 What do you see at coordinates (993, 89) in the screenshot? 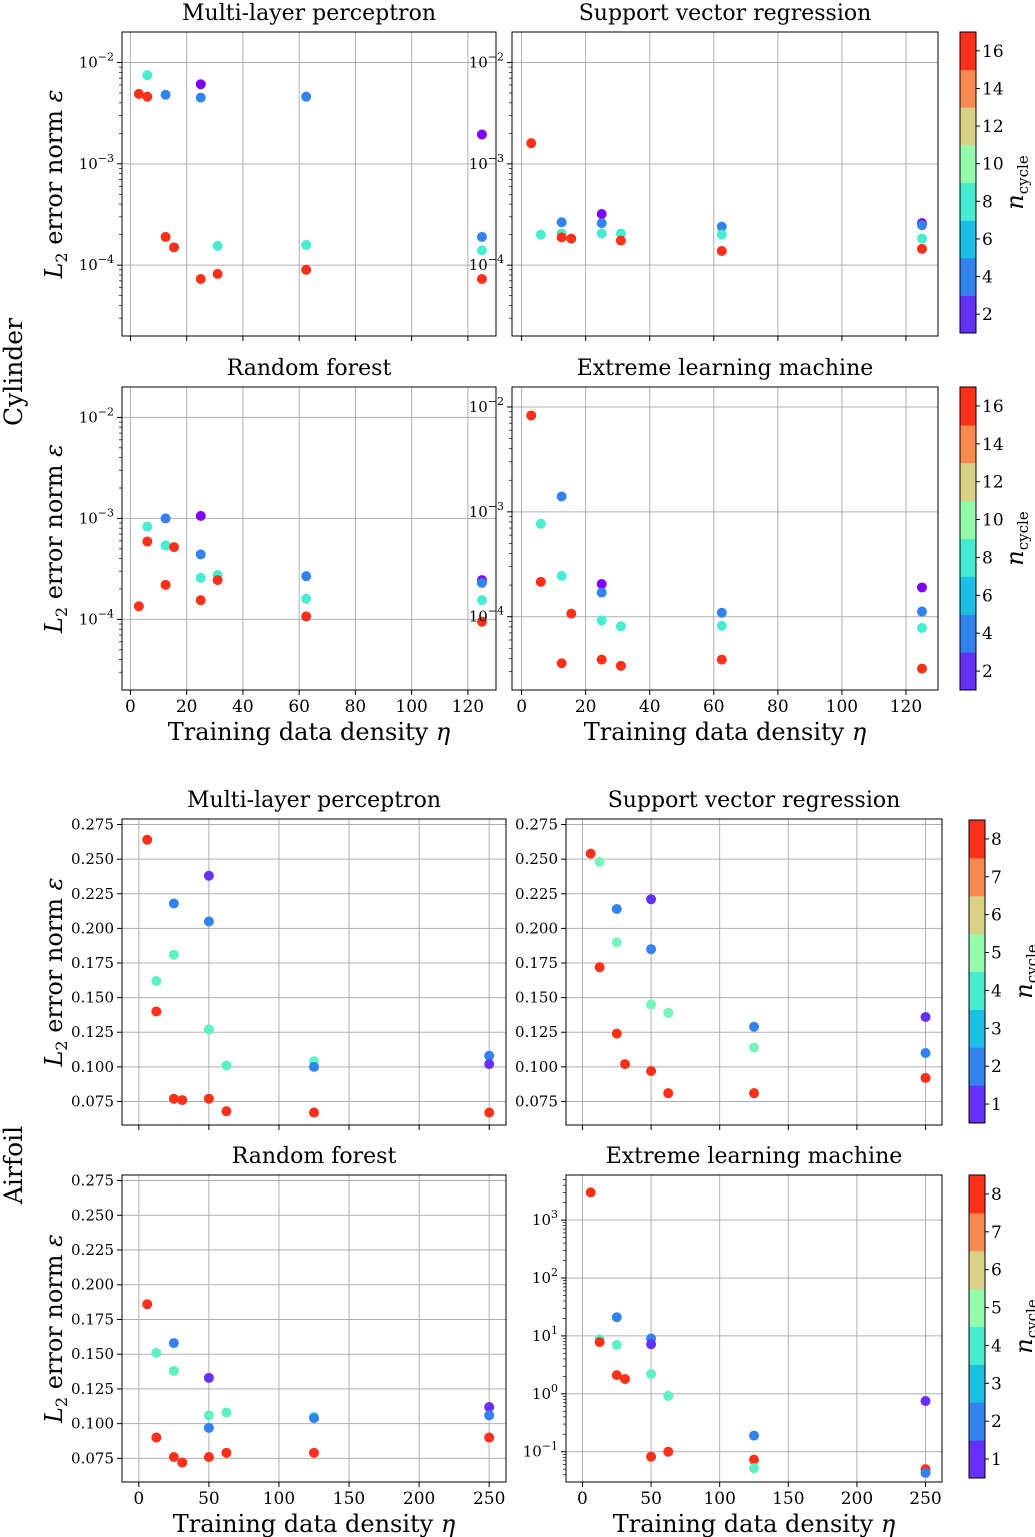
I see `colorbar-tick-label: 14` at bounding box center [993, 89].